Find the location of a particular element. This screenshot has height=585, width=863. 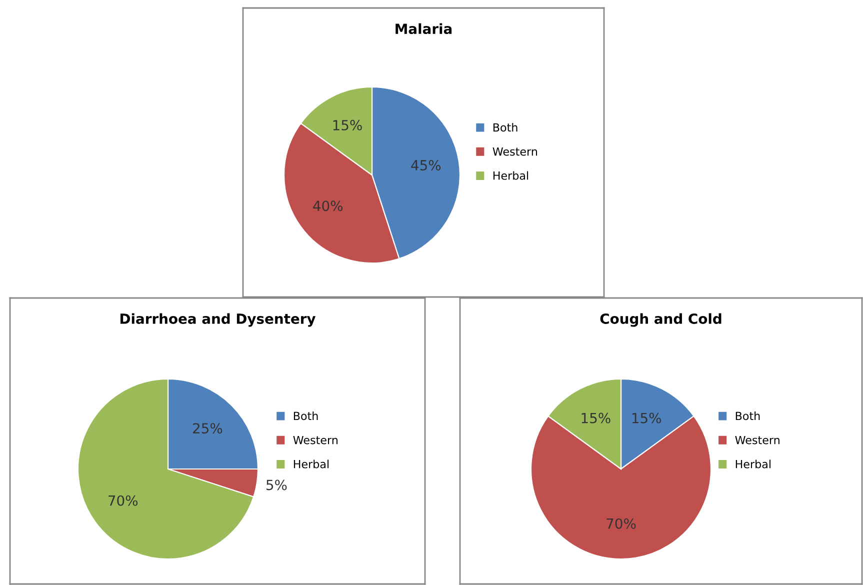

data-label: 45% is located at coordinates (426, 165).